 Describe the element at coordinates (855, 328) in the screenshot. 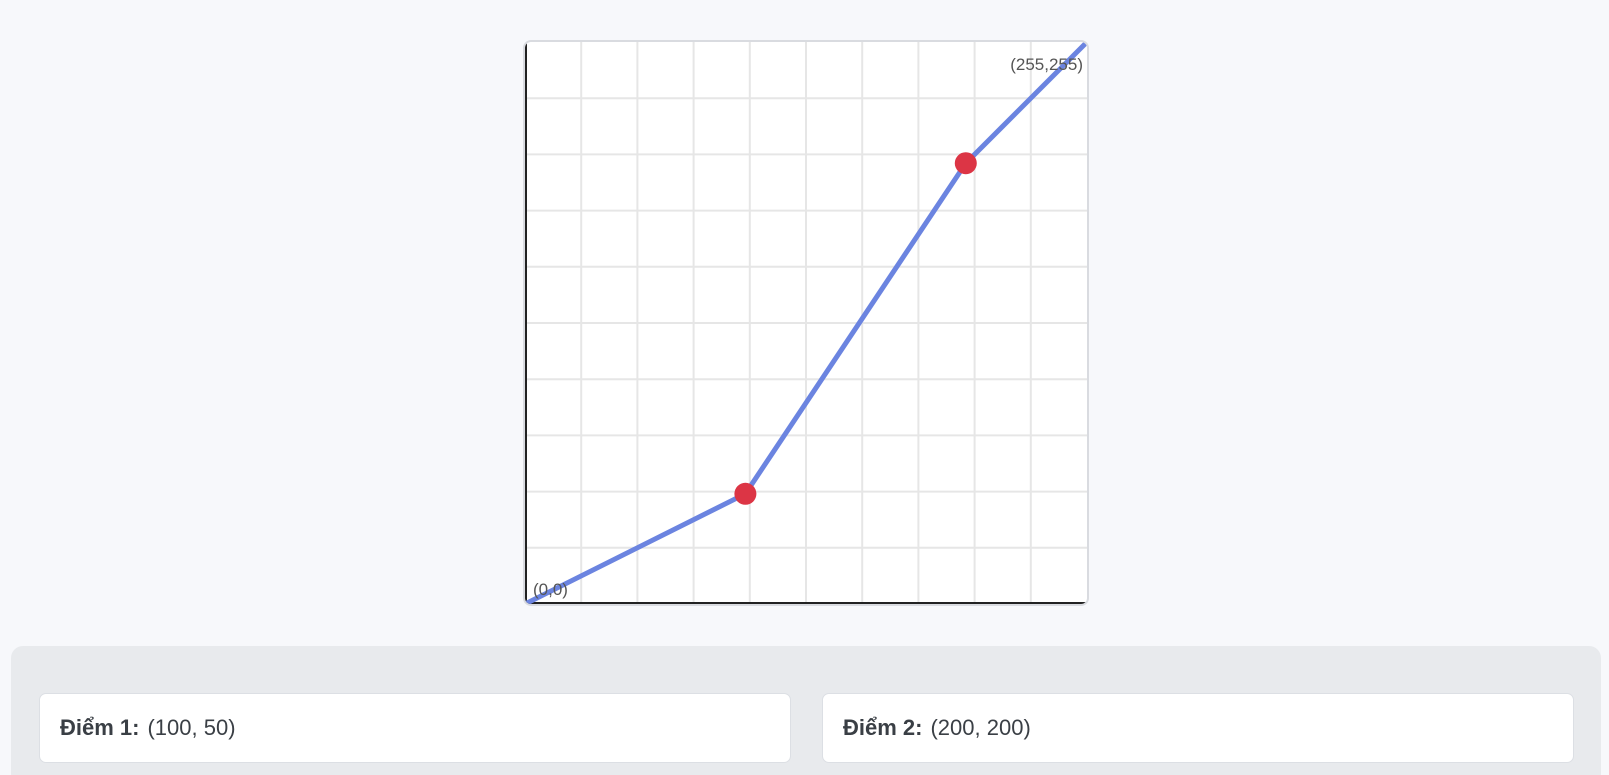

I see `control-points` at that location.